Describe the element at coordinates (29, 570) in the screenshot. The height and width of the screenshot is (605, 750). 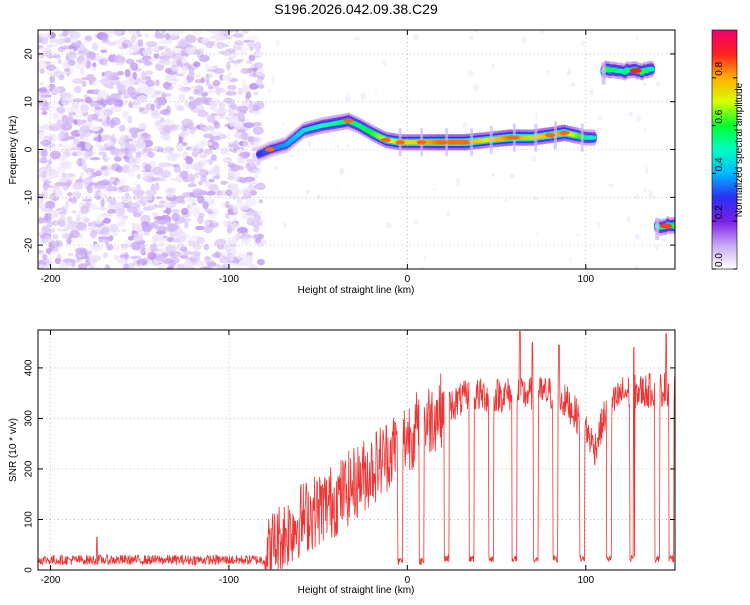
I see `y-tick-label: 0` at that location.